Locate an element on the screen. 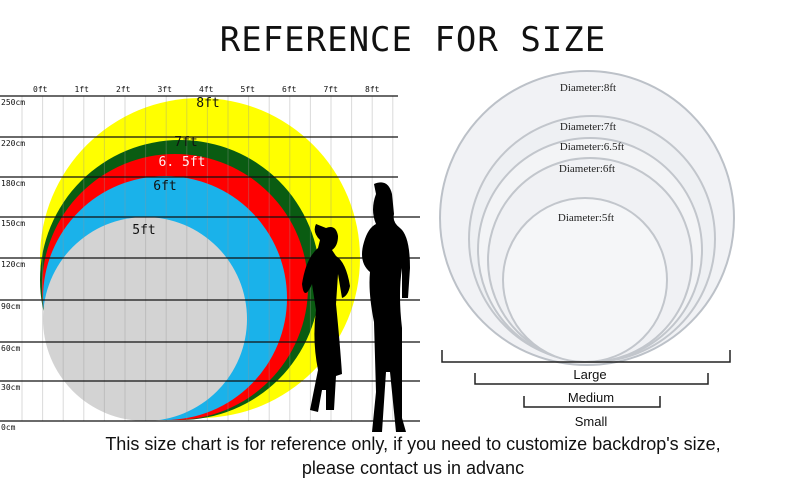 The image size is (800, 488). diameter-label-5ft: Diameter:5ft is located at coordinates (586, 218).